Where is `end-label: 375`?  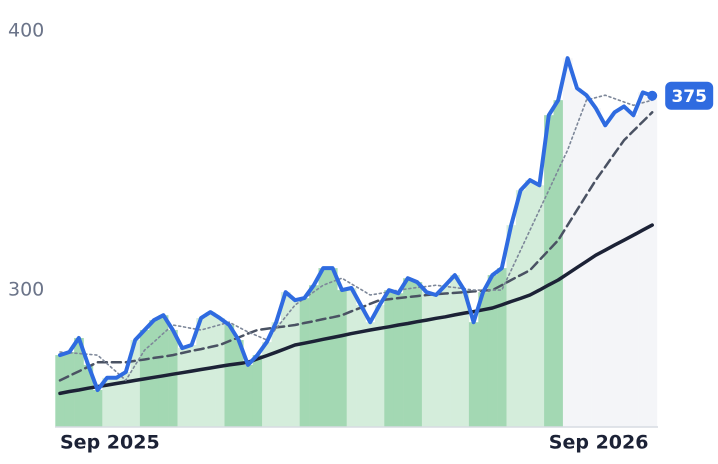 end-label: 375 is located at coordinates (689, 97).